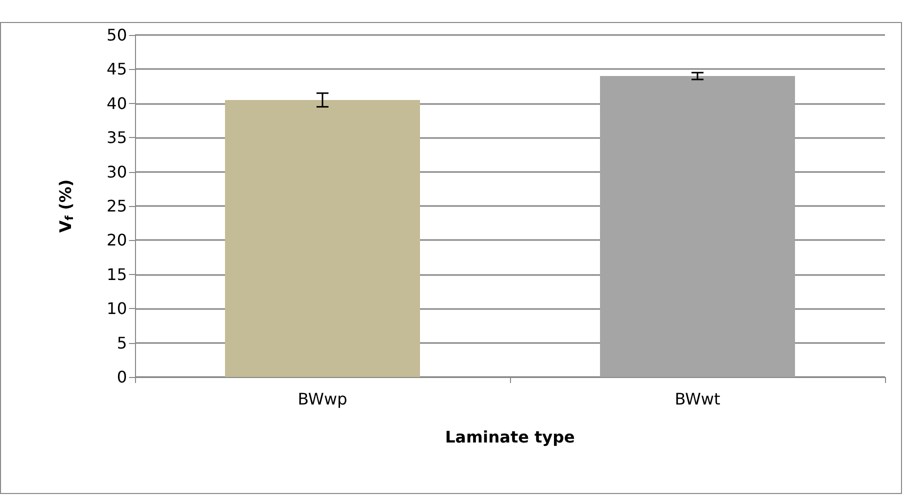 This screenshot has height=495, width=904. Describe the element at coordinates (116, 138) in the screenshot. I see `y-tick-label: 35` at that location.